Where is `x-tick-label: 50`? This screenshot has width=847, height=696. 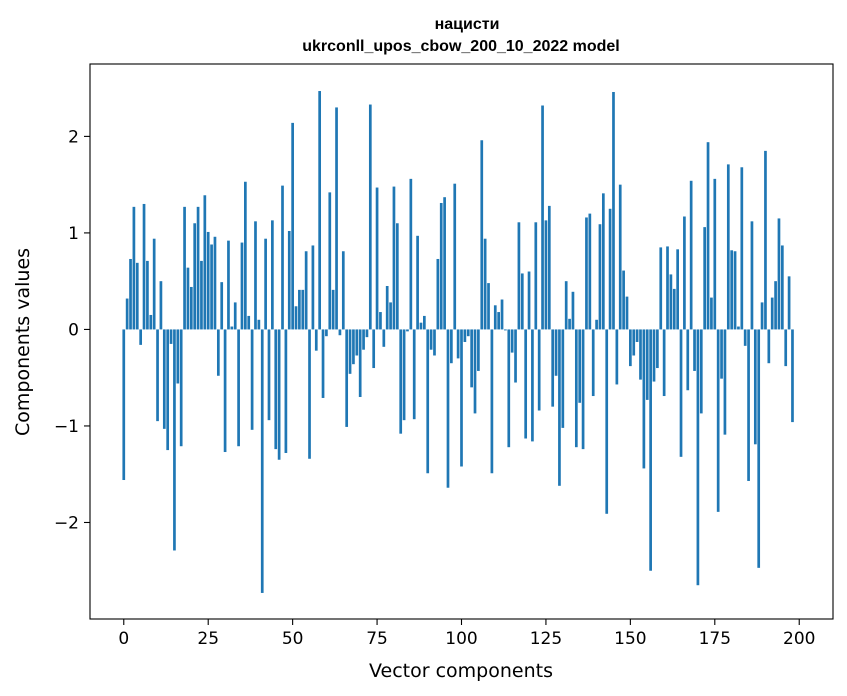
x-tick-label: 50 is located at coordinates (293, 639).